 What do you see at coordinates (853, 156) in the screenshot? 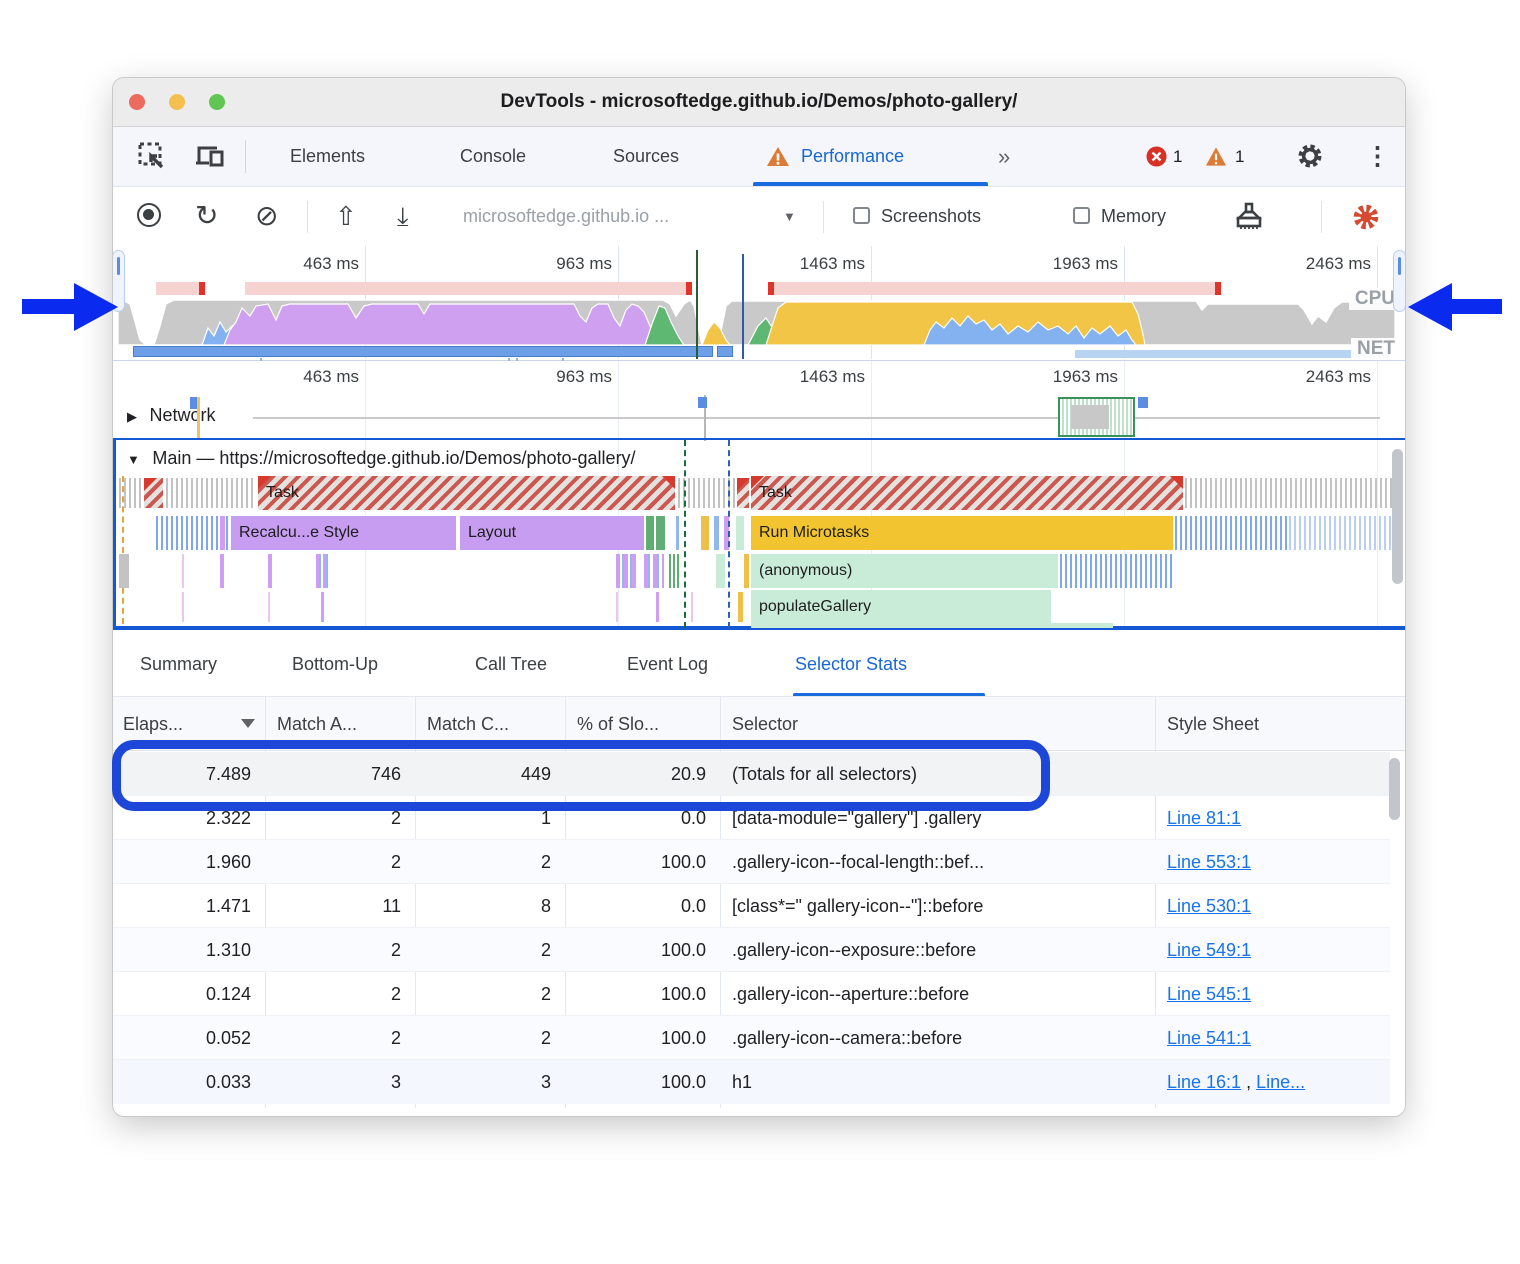
I see `tab-performance: Performance` at bounding box center [853, 156].